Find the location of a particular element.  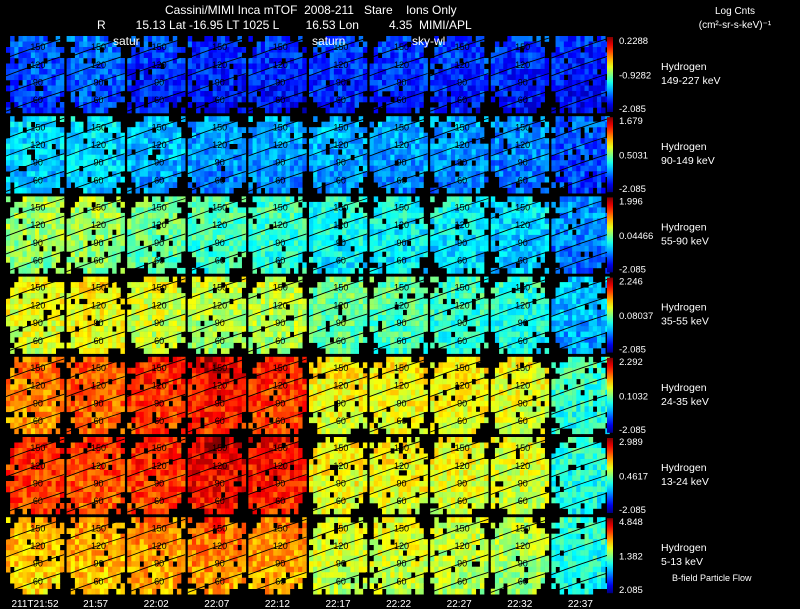

contour-label: 60 is located at coordinates (220, 180).